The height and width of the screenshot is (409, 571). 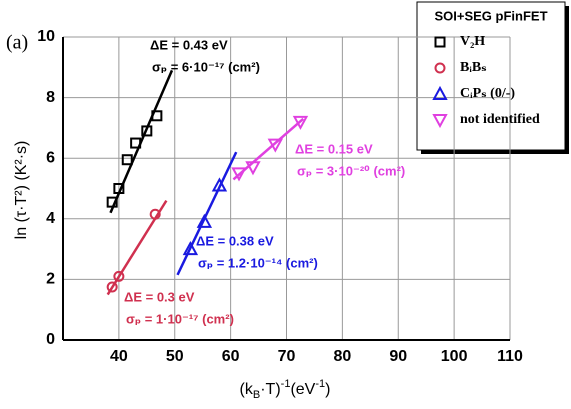 I want to click on x-tick-label: 100, so click(x=454, y=356).